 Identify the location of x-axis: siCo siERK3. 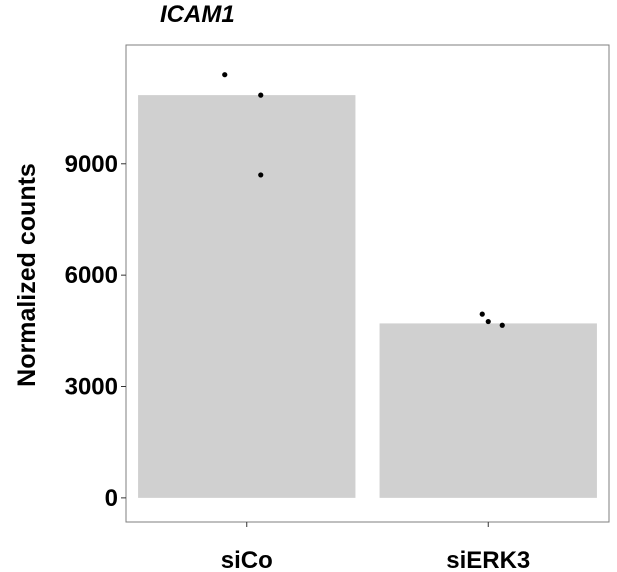
(375, 547).